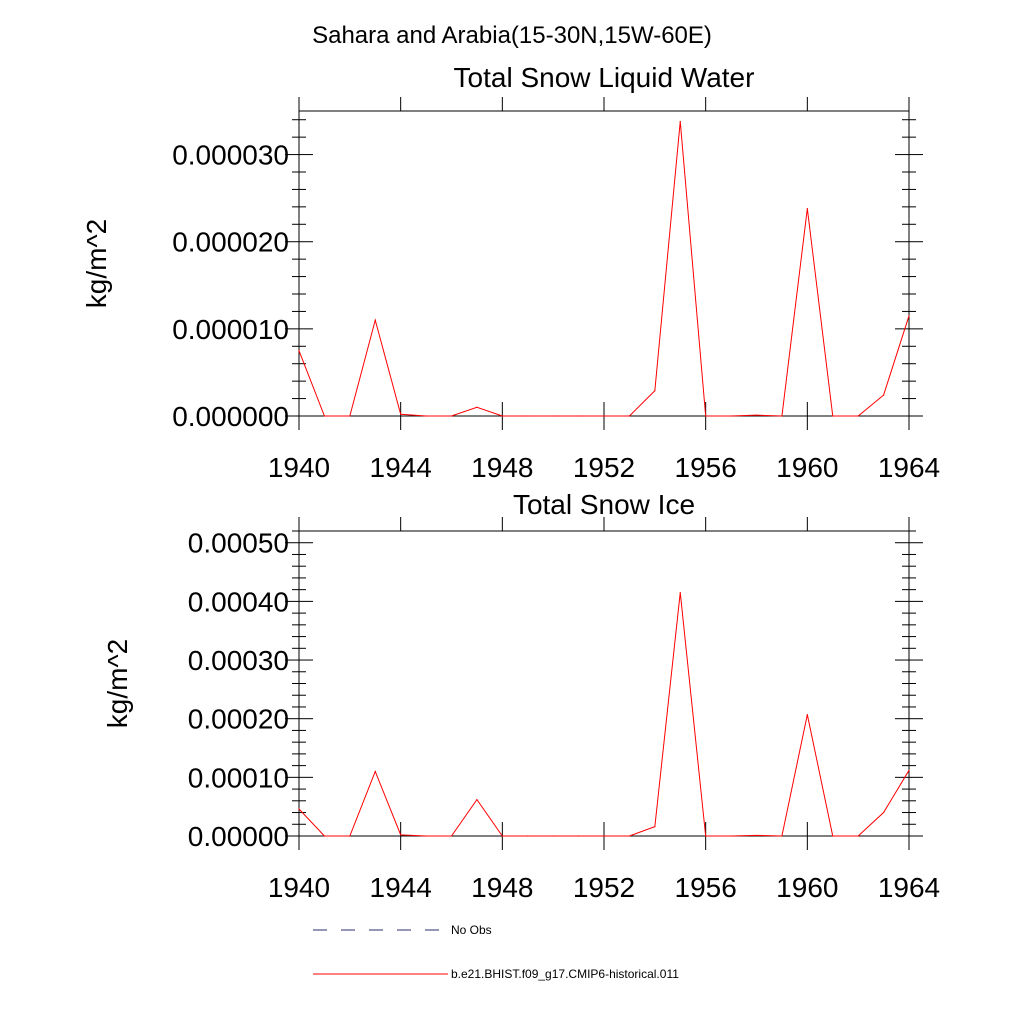  Describe the element at coordinates (238, 543) in the screenshot. I see `y-tick-label: 0.00050` at that location.